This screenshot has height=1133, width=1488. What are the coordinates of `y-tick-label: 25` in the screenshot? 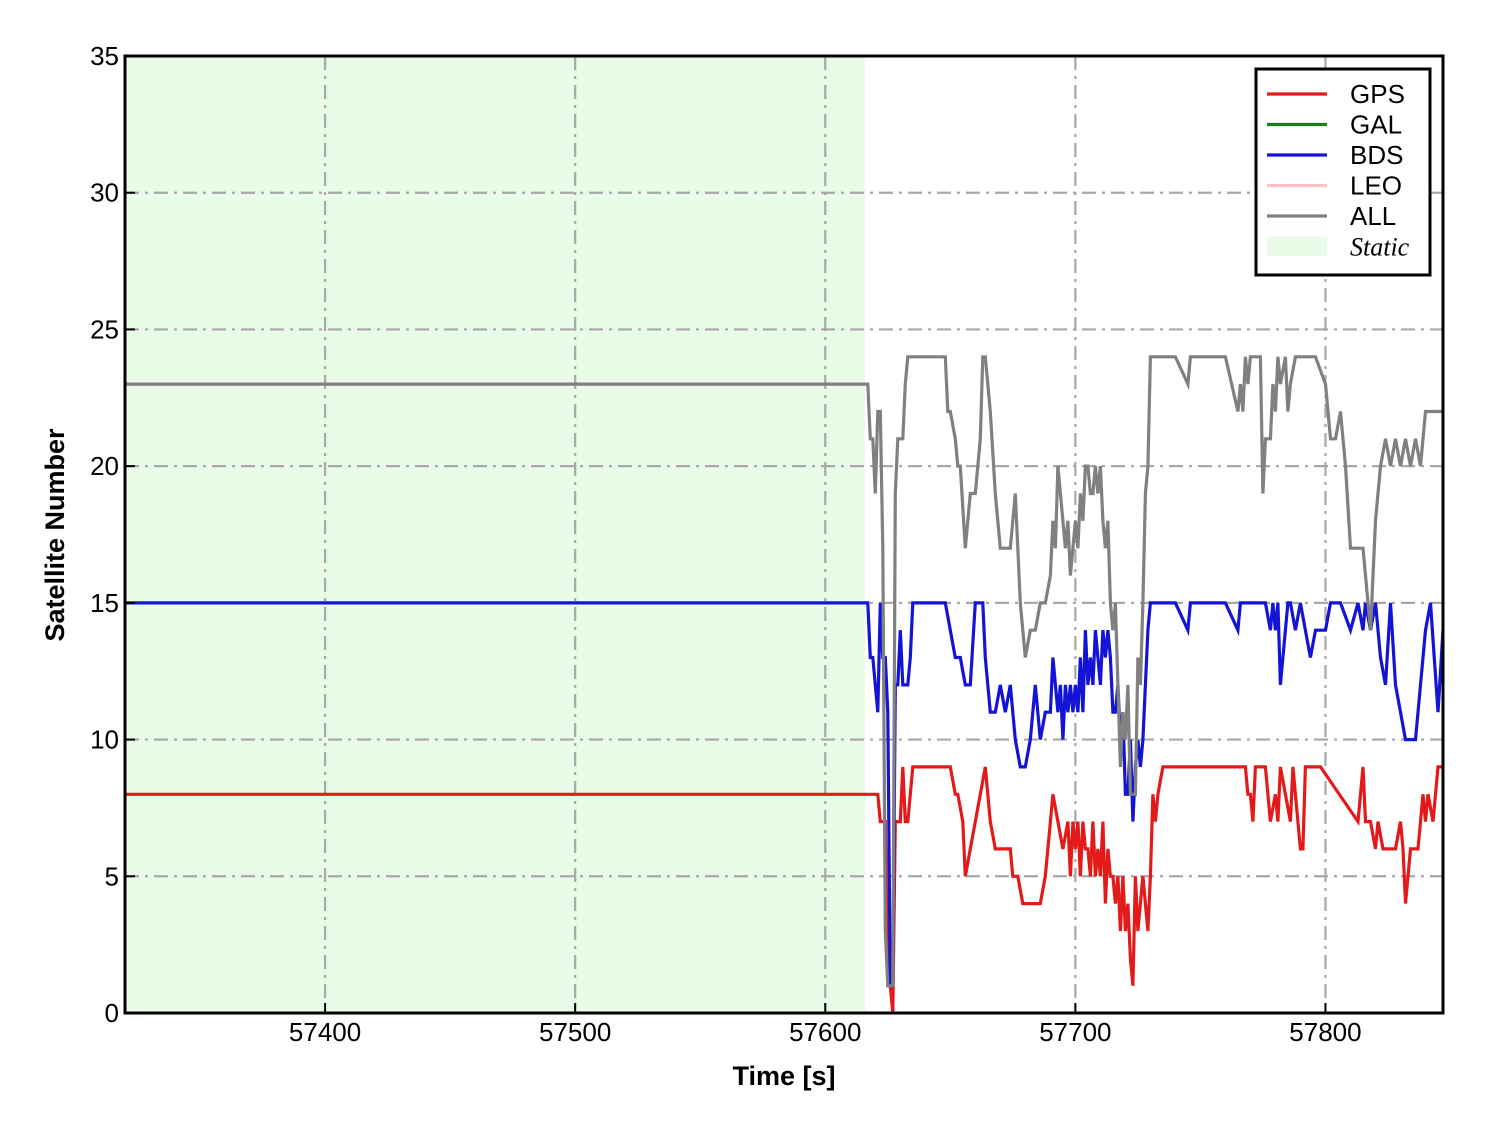 It's located at (104, 329).